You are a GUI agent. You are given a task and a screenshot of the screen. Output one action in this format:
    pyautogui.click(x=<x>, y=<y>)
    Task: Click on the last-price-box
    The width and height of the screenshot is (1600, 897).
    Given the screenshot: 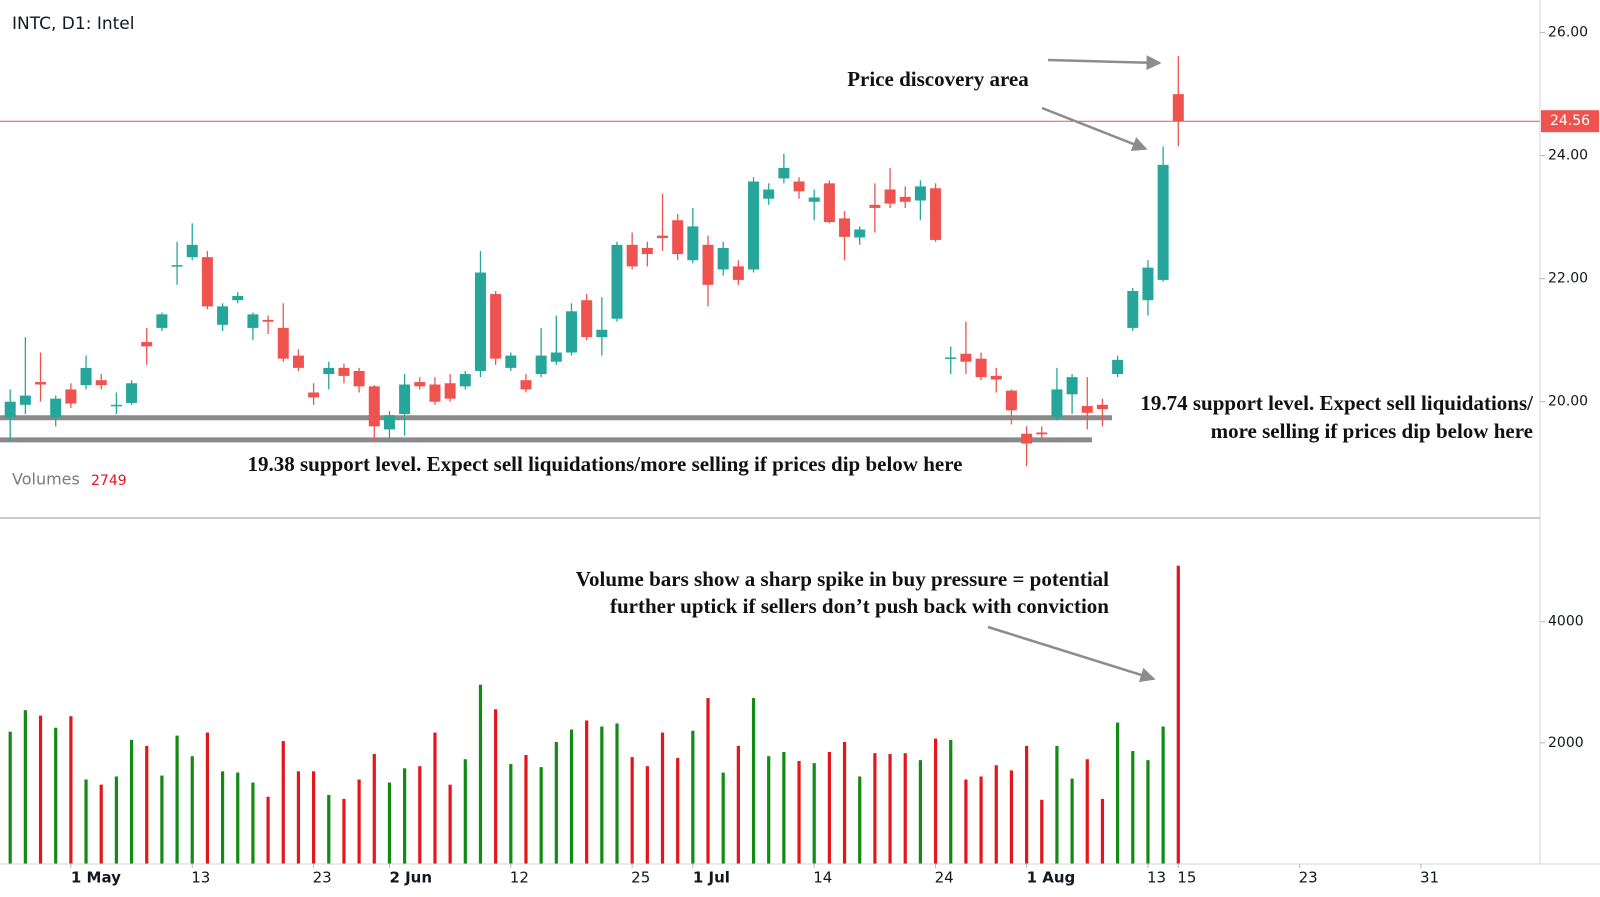 What is the action you would take?
    pyautogui.click(x=1570, y=121)
    